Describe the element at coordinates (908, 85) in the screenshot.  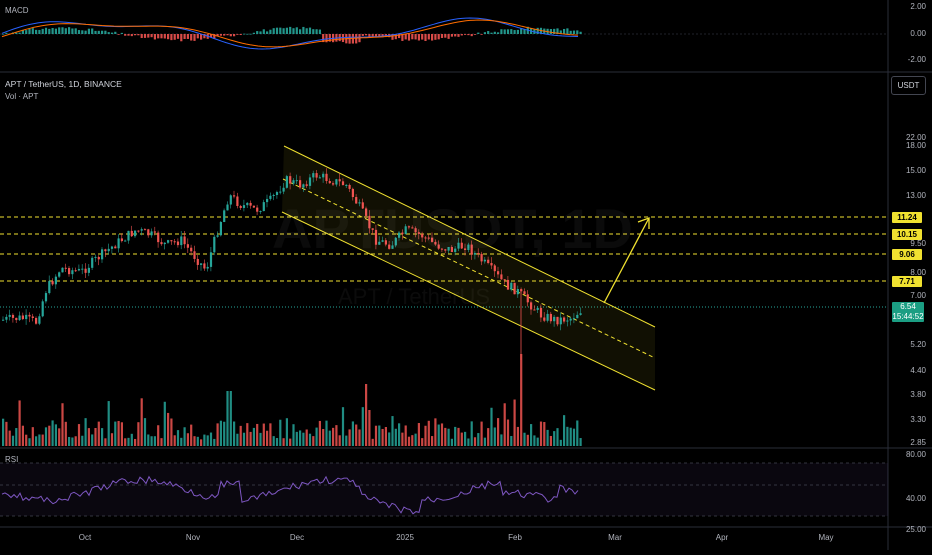
I see `quote-currency-button: USDT` at that location.